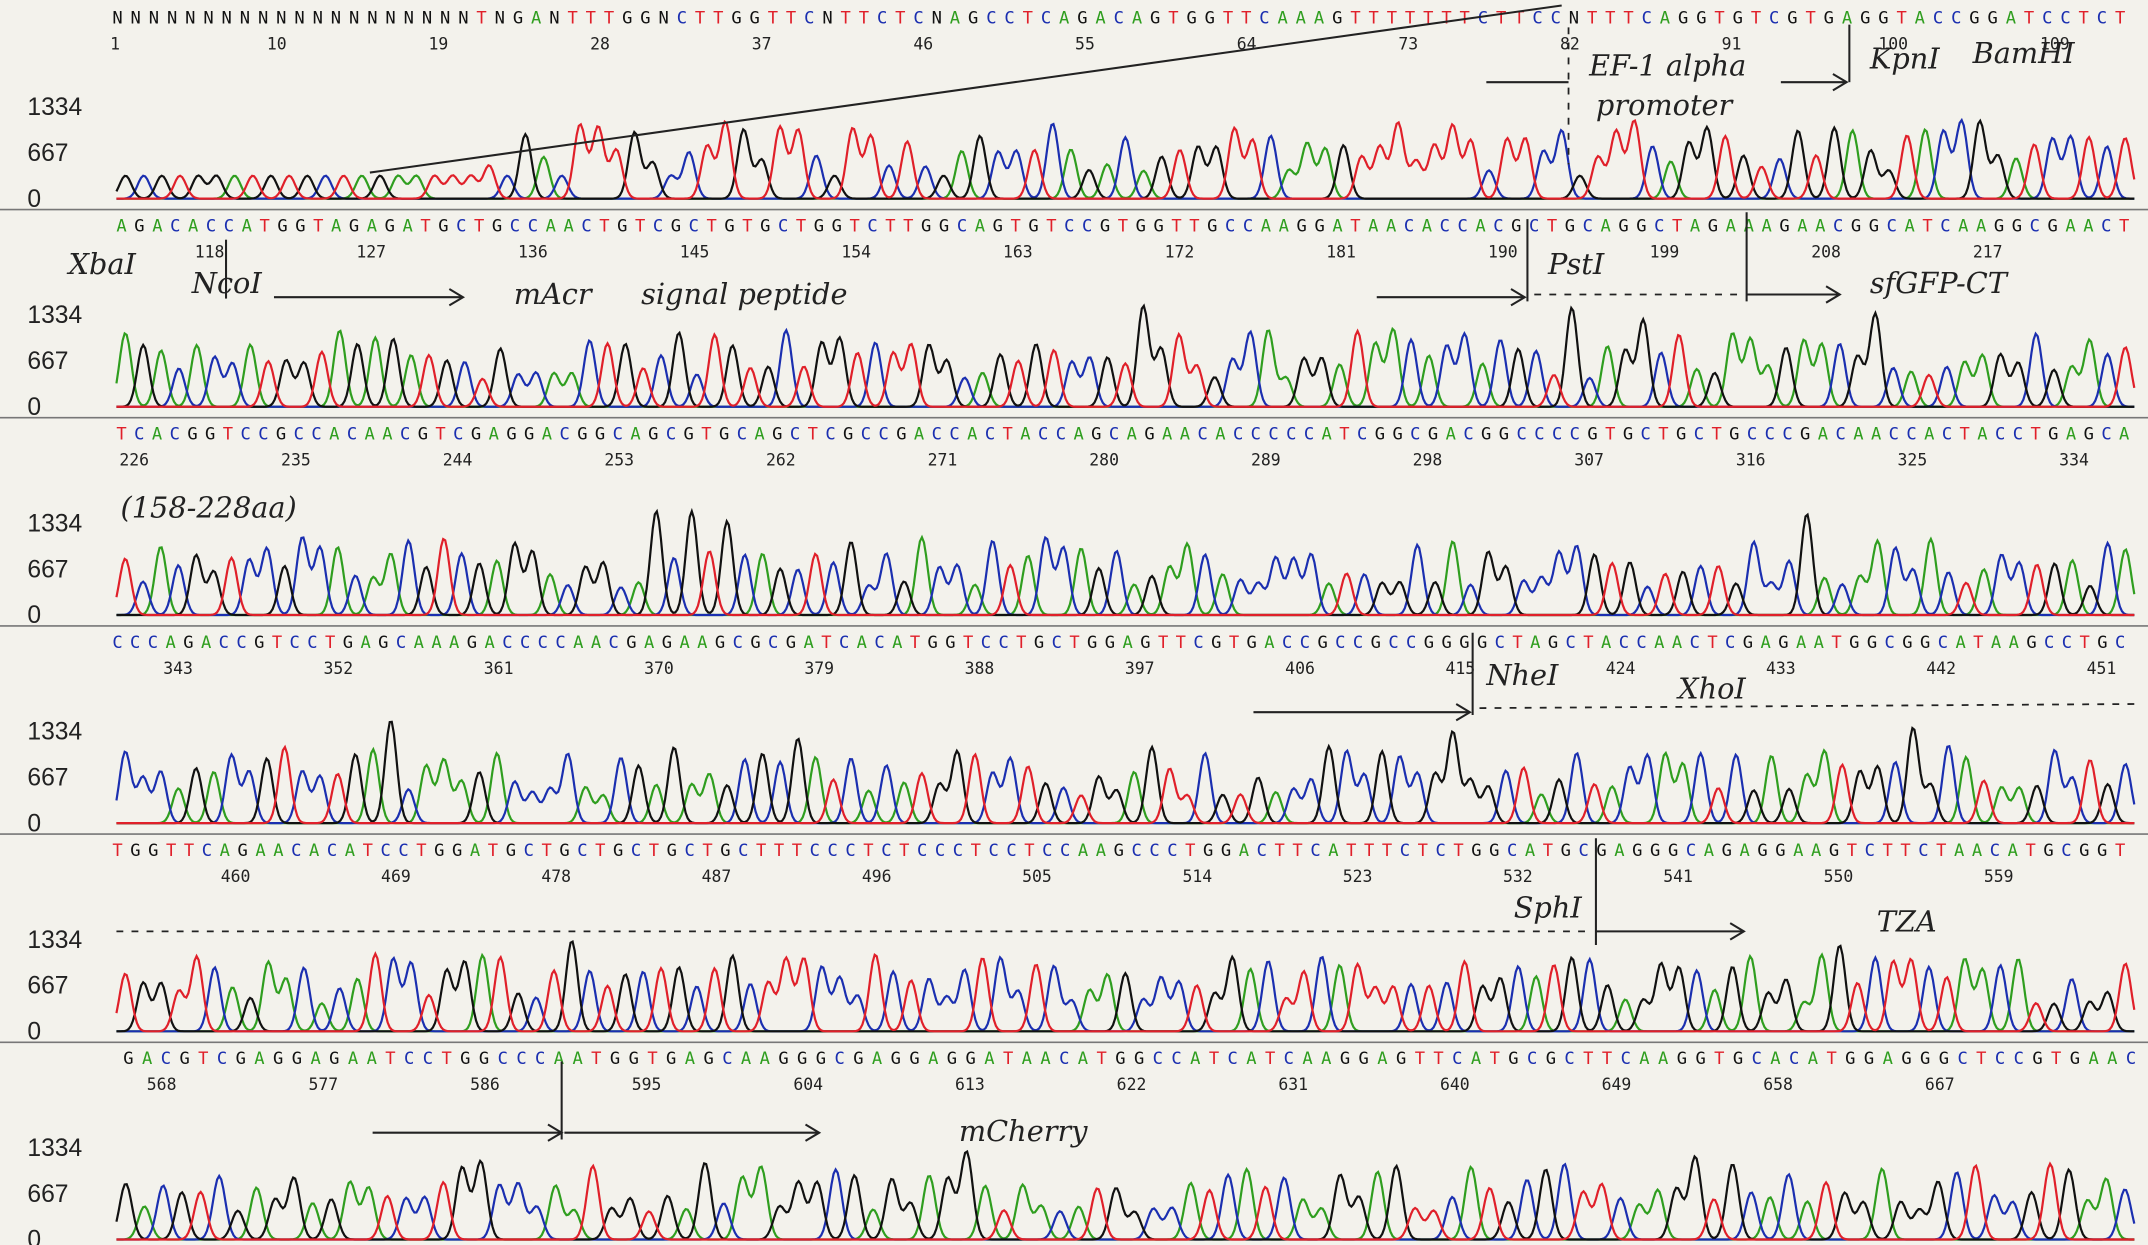 The width and height of the screenshot is (2148, 1245). Describe the element at coordinates (808, 1084) in the screenshot. I see `base-position: 604` at that location.